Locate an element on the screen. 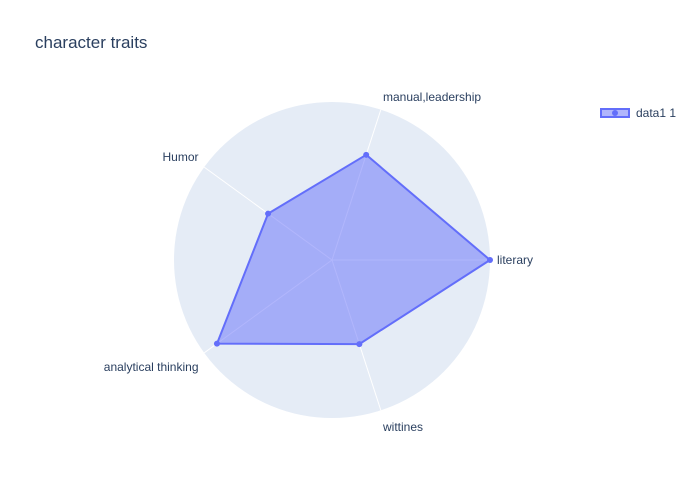  legend-label: data1 1 is located at coordinates (656, 113).